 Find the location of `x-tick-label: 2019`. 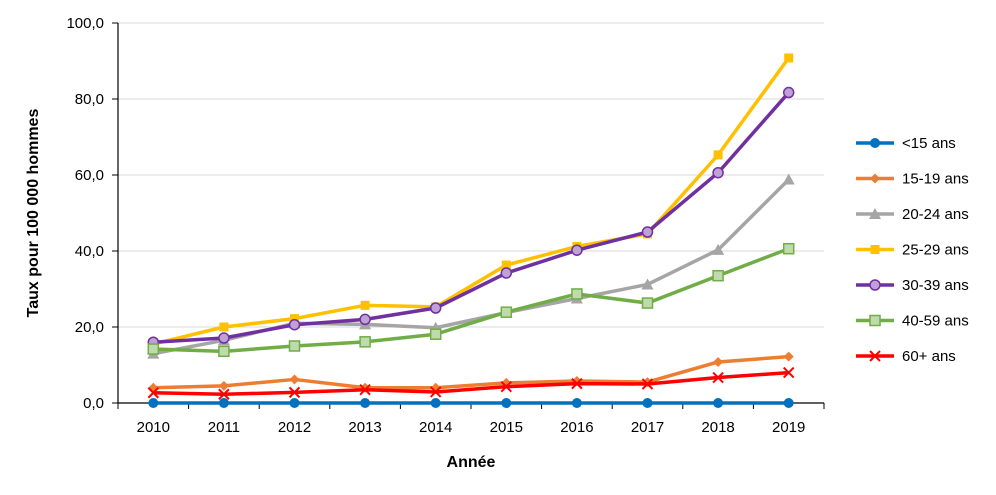

x-tick-label: 2019 is located at coordinates (788, 427).